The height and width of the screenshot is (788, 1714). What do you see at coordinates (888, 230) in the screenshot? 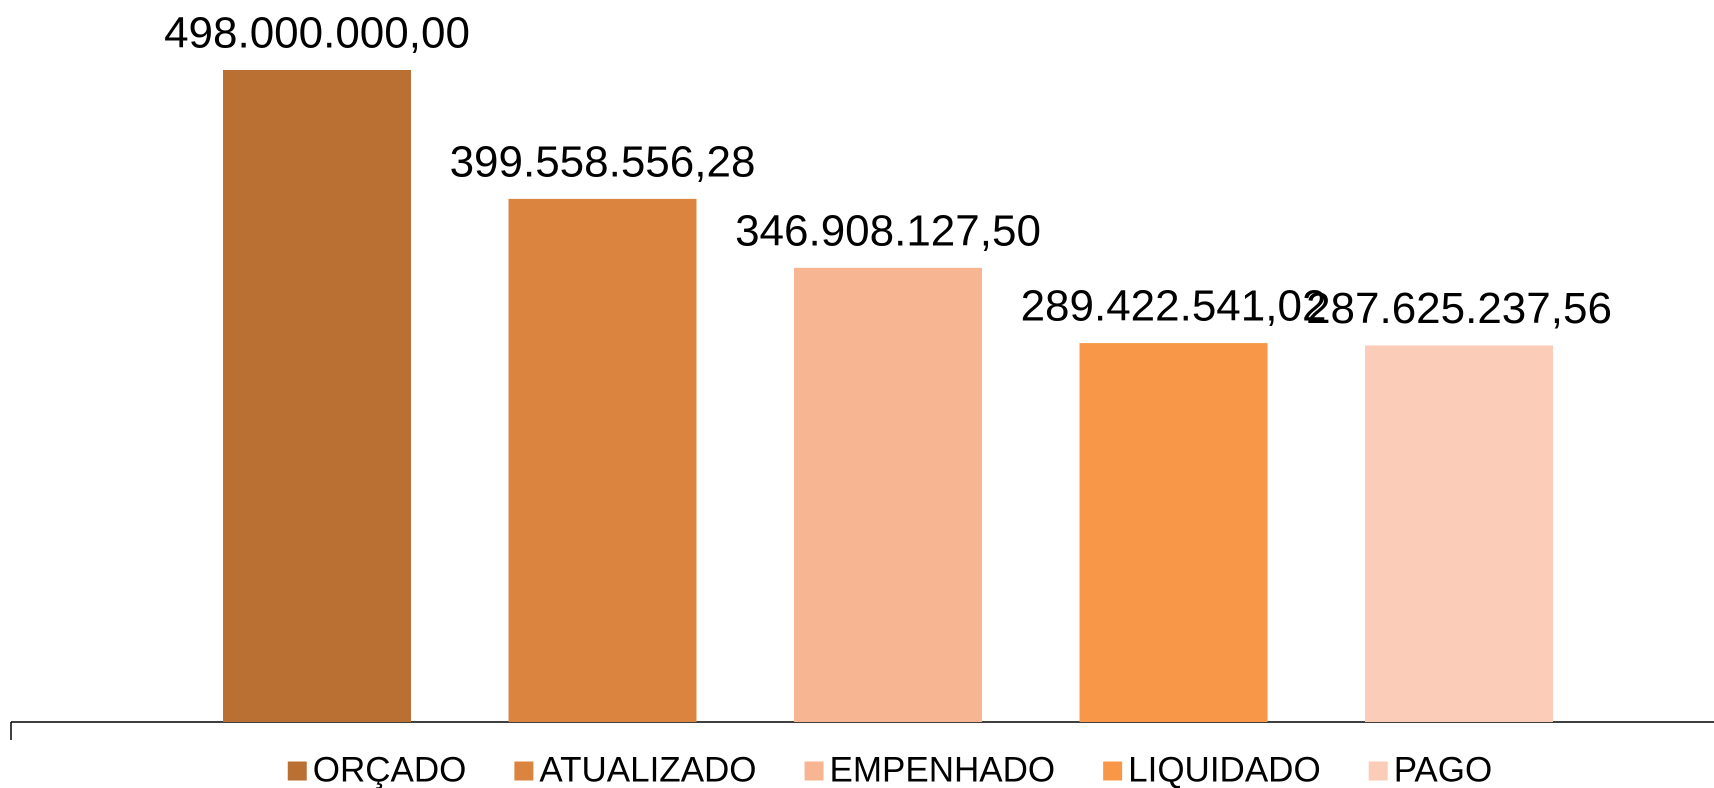
I see `data-label: 346.908.127,50` at bounding box center [888, 230].